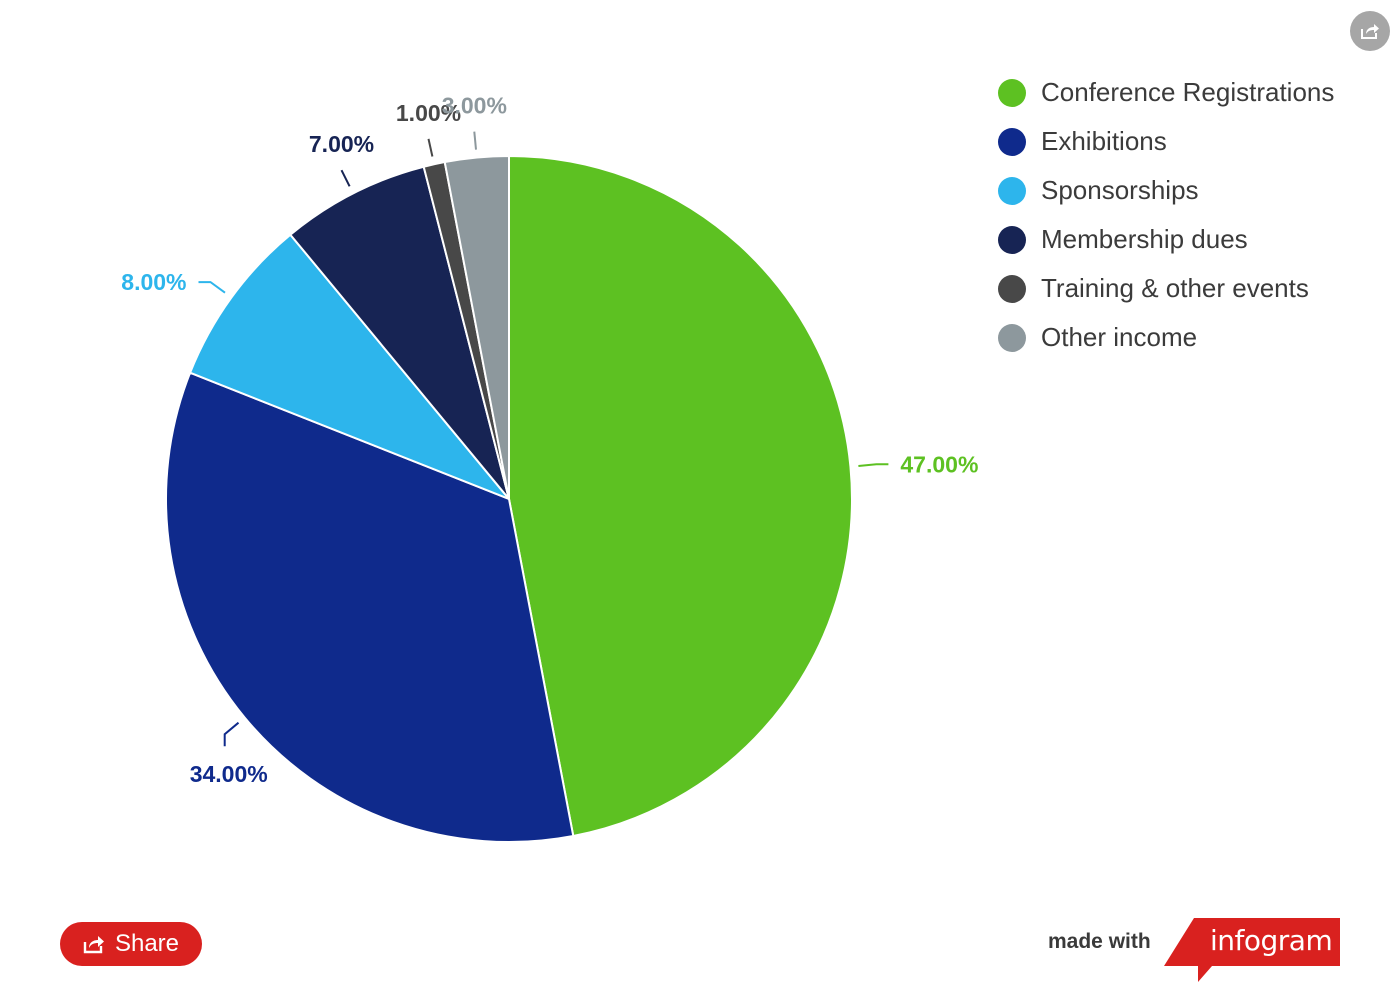  I want to click on pie-data-label-1: 34.00%, so click(229, 774).